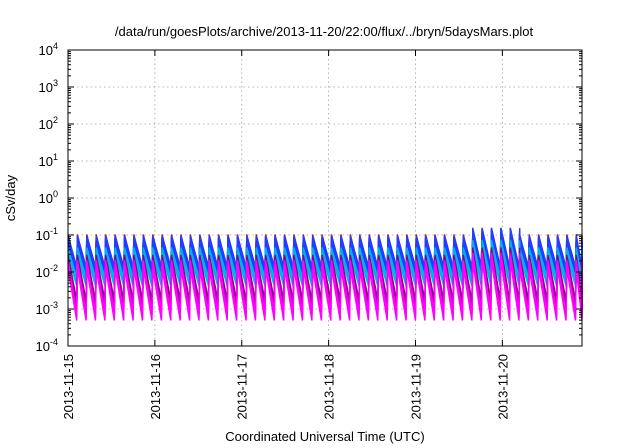 The height and width of the screenshot is (448, 640). I want to click on x-tick-label: 2013-11-20, so click(502, 387).